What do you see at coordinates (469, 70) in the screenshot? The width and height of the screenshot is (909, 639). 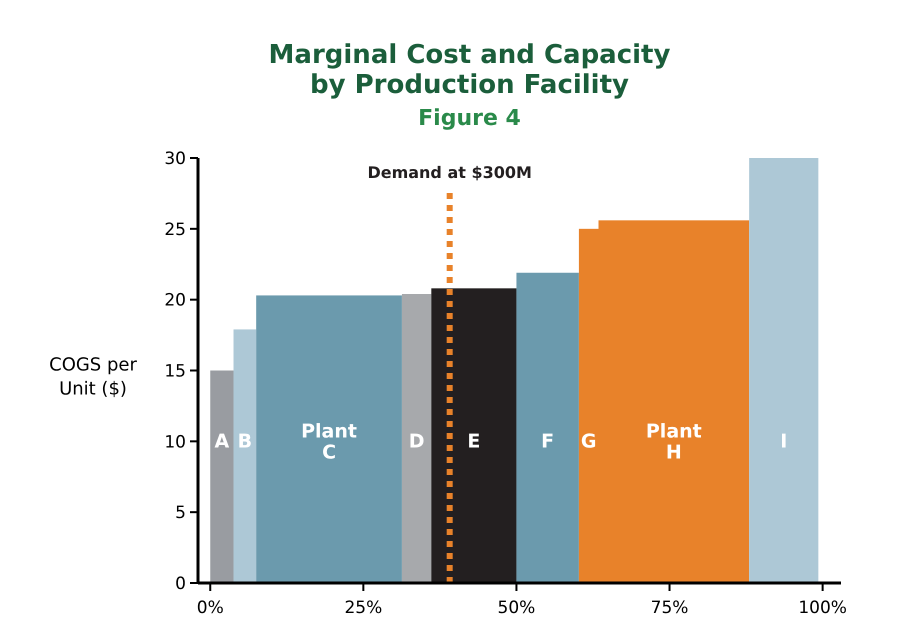 I see `chart-title: Marginal Cost and Capacity by Production Facility` at bounding box center [469, 70].